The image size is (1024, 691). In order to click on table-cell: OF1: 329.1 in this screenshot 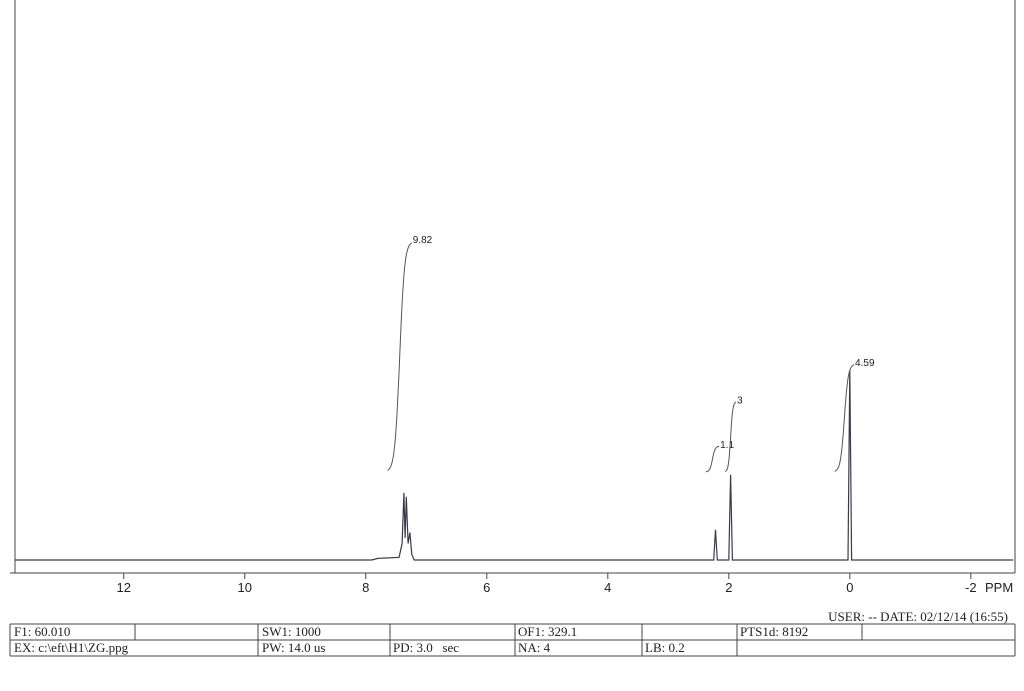, I will do `click(547, 631)`.